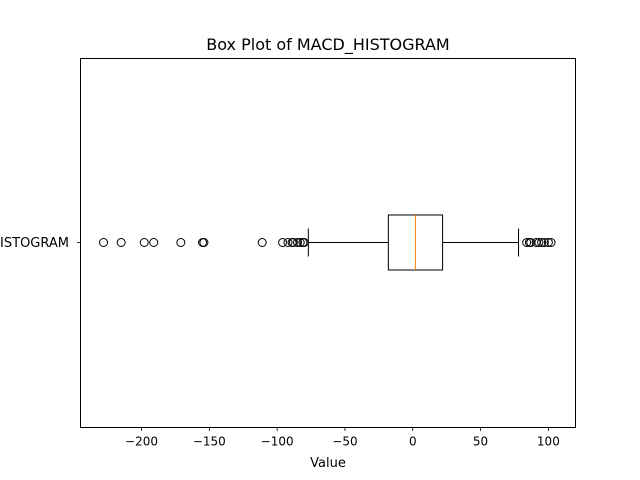 The height and width of the screenshot is (480, 640). Describe the element at coordinates (277, 442) in the screenshot. I see `x-tick-label: −100` at that location.